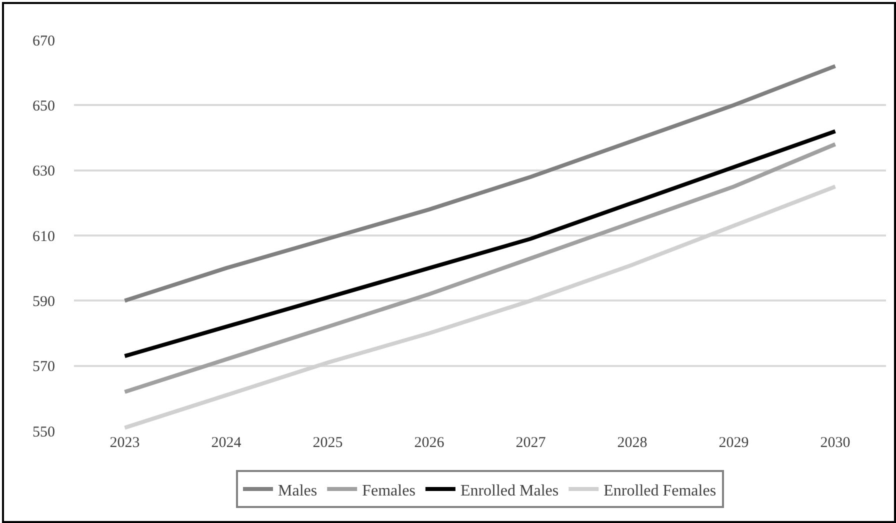 The height and width of the screenshot is (523, 896). I want to click on y-tick-label: 610, so click(43, 236).